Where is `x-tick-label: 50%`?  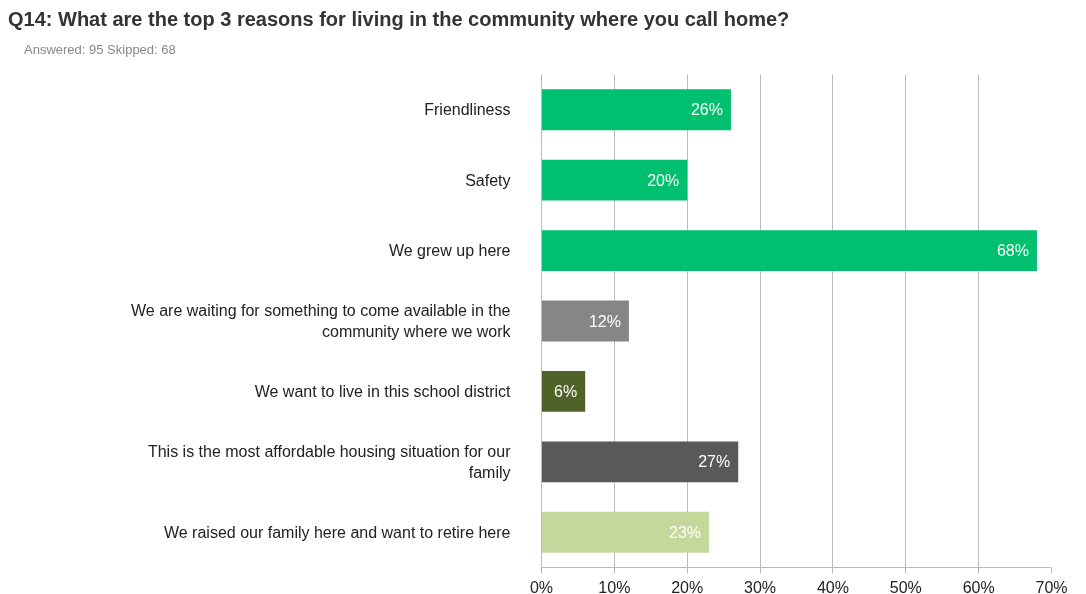 x-tick-label: 50% is located at coordinates (905, 586).